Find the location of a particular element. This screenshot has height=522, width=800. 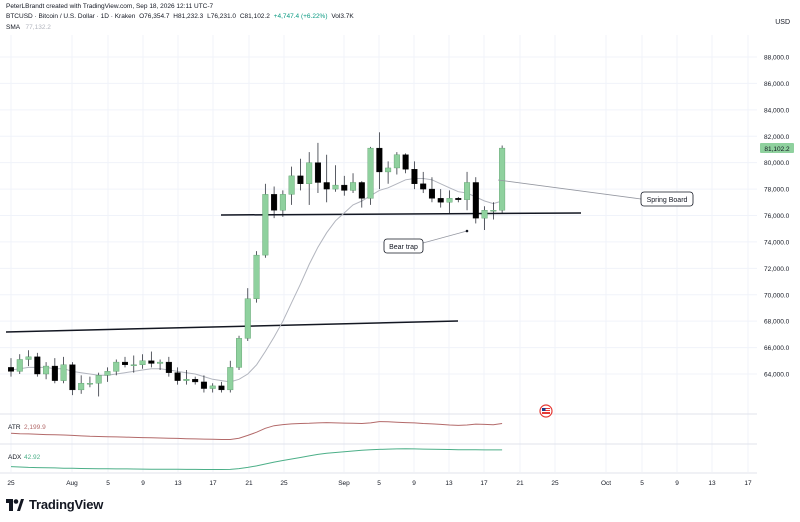

date-tick-label: 25 is located at coordinates (284, 483).